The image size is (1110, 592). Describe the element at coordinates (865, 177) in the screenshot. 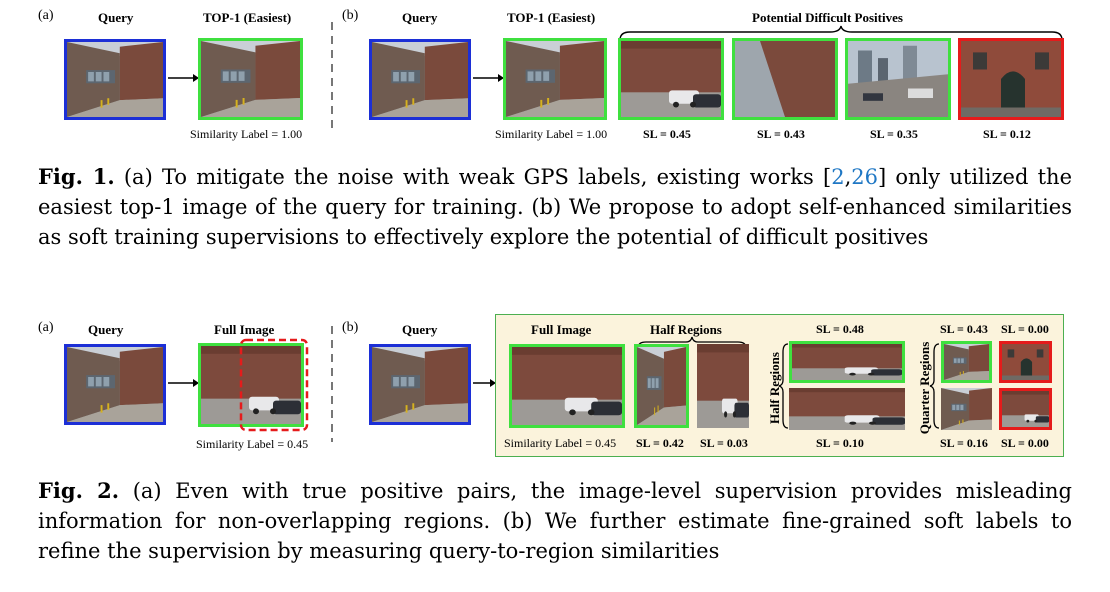

I see `fig1-citation-b: 26` at that location.